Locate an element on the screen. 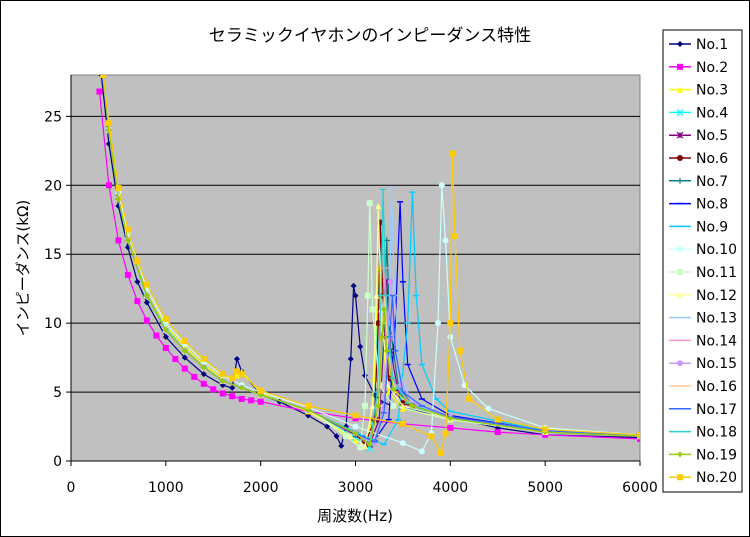  y-tick-label: 20 is located at coordinates (53, 186).